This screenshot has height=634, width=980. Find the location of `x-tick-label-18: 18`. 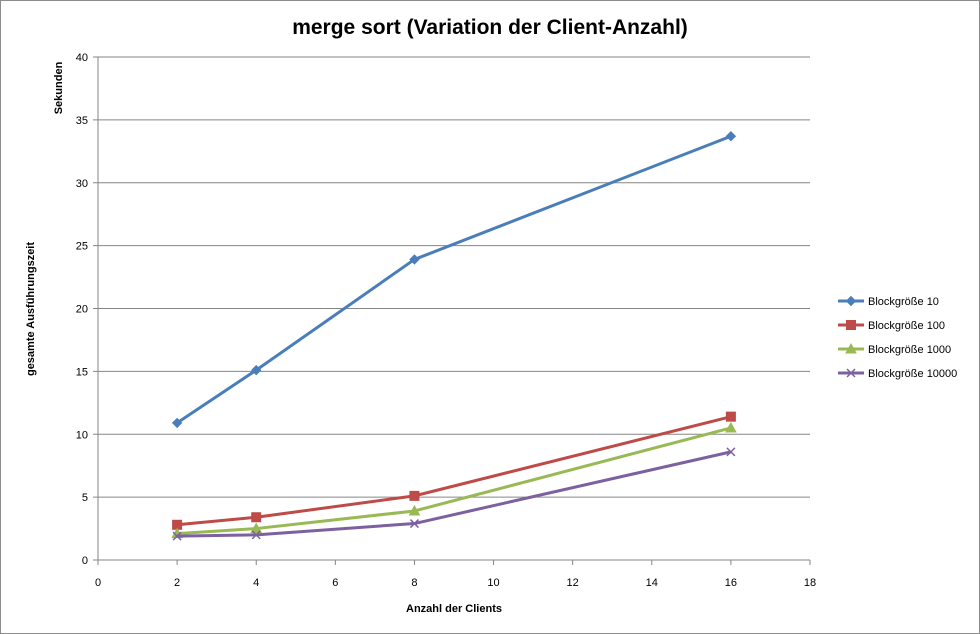

x-tick-label-18: 18 is located at coordinates (810, 583).